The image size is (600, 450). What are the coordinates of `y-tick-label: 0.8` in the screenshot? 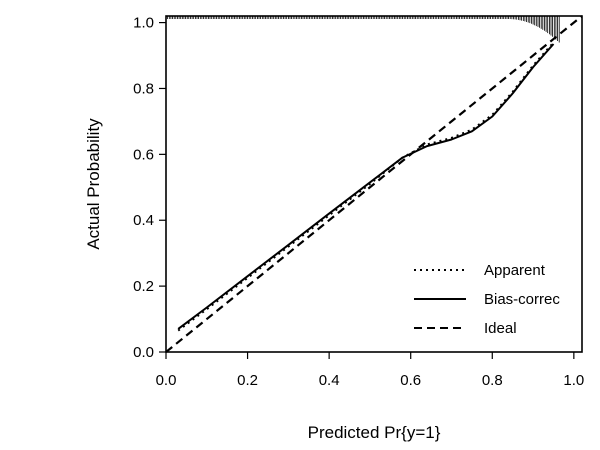 It's located at (143, 88).